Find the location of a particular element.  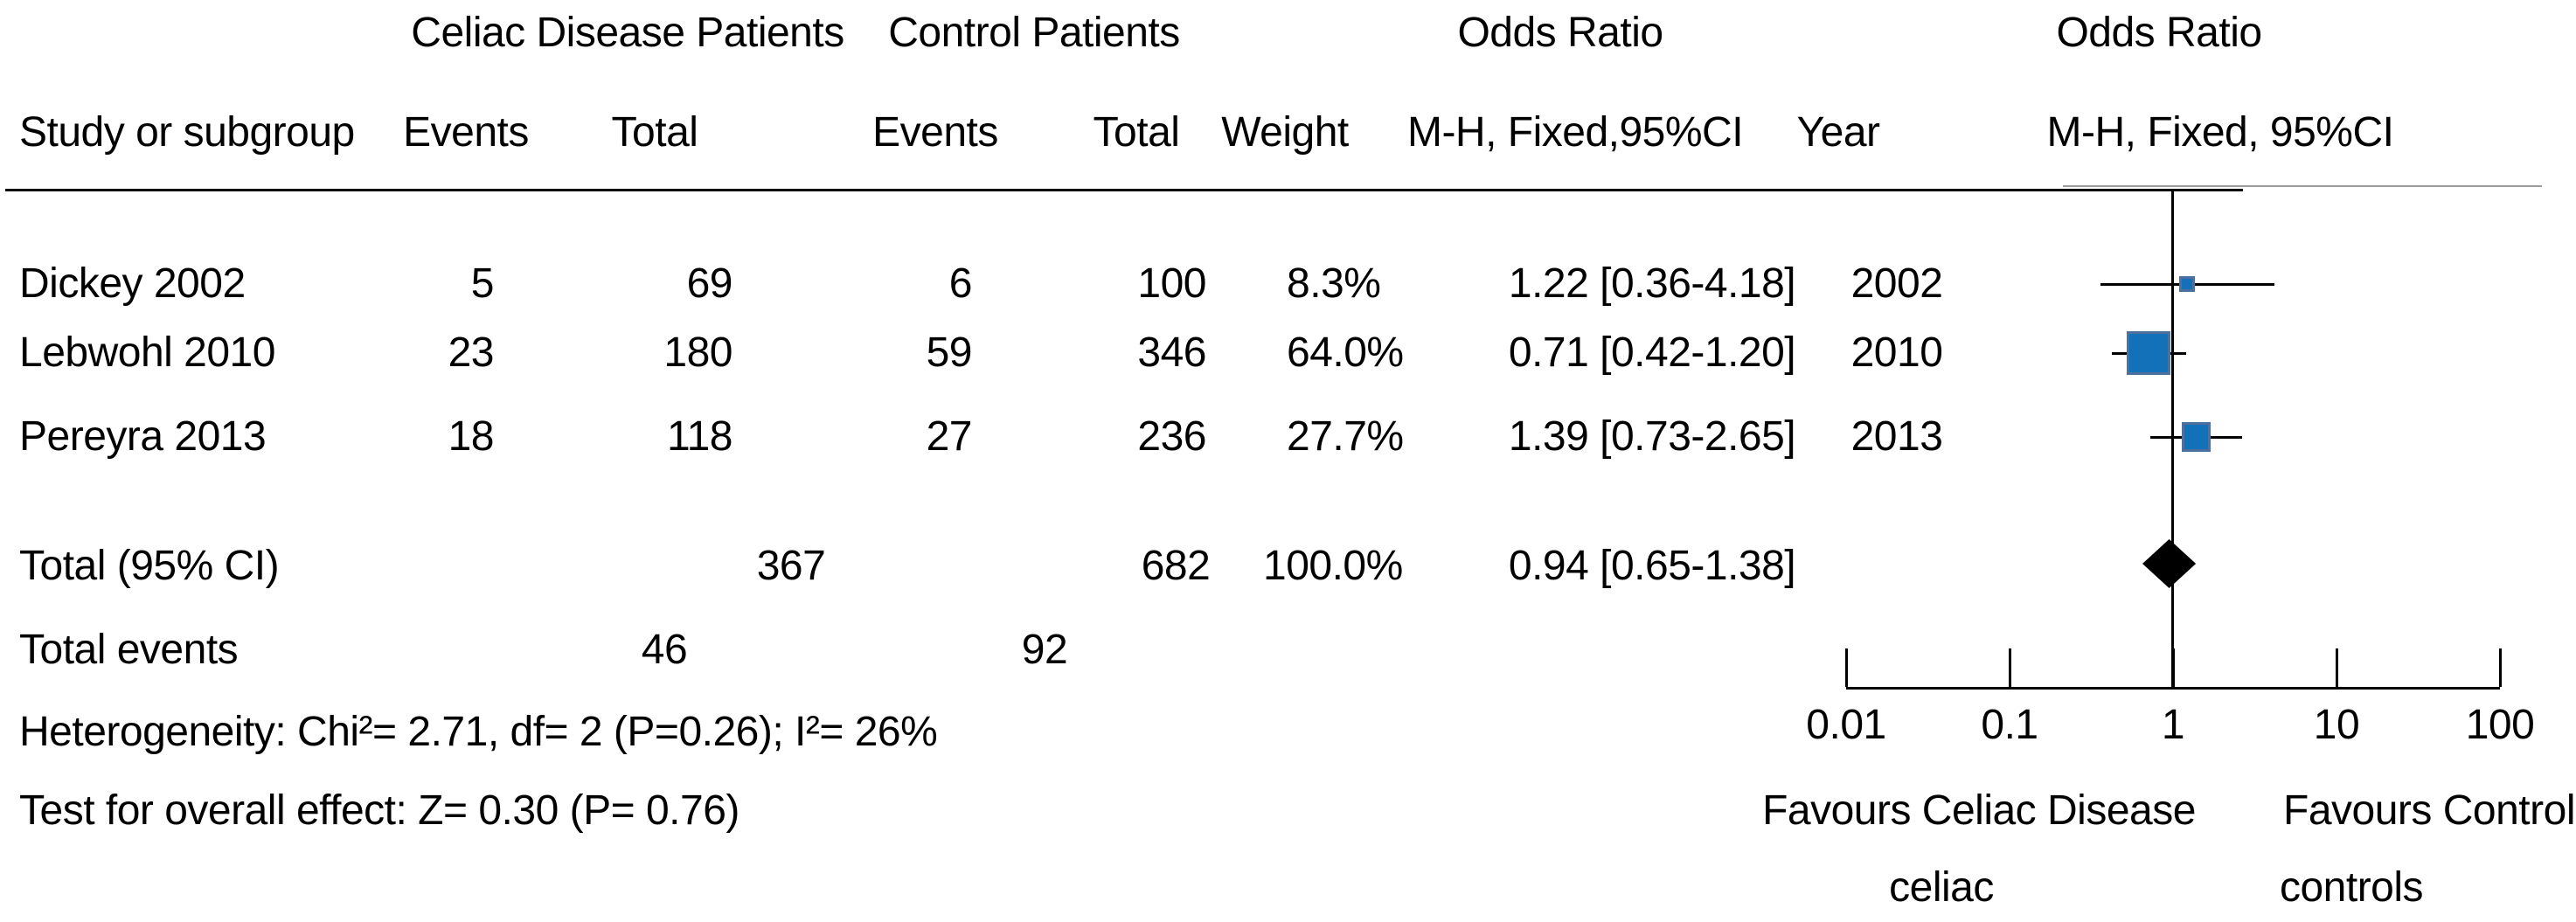

favours-right-sublabel: controls is located at coordinates (2351, 888).